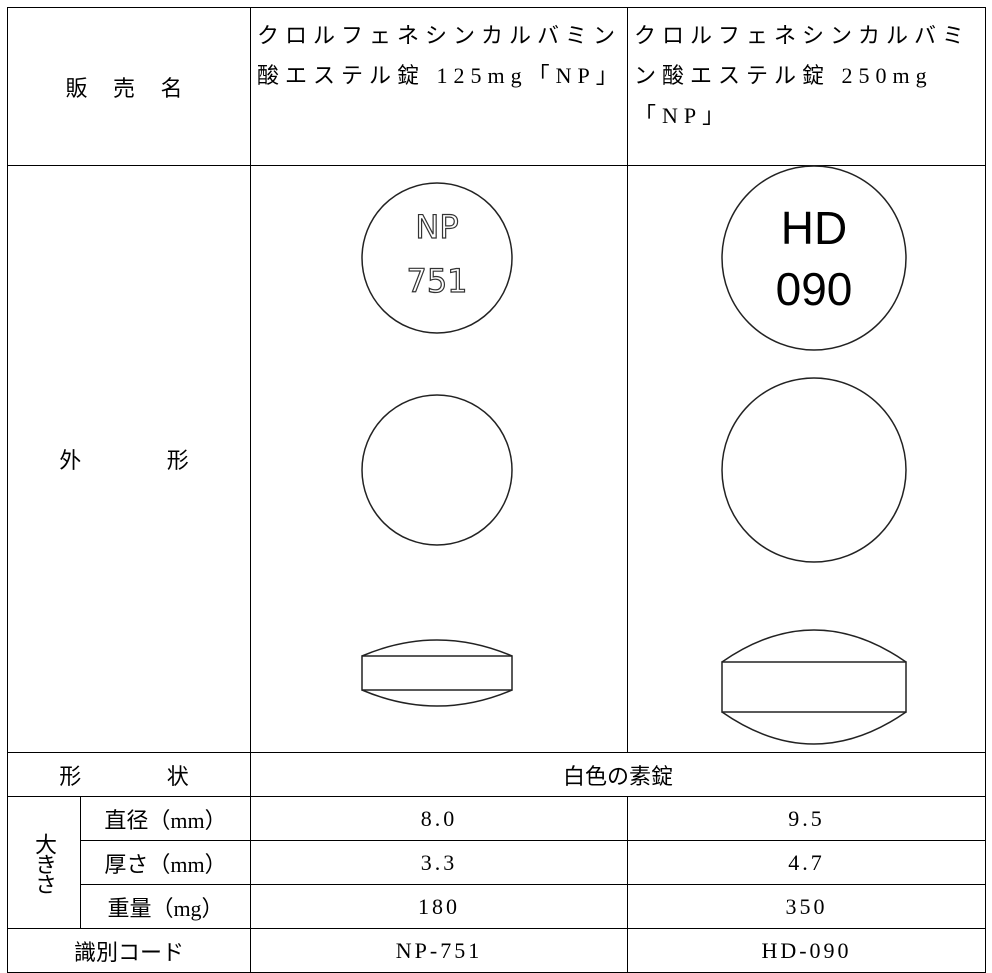 Image resolution: width=992 pixels, height=973 pixels. Describe the element at coordinates (129, 459) in the screenshot. I see `appearance-label: 外 形` at that location.